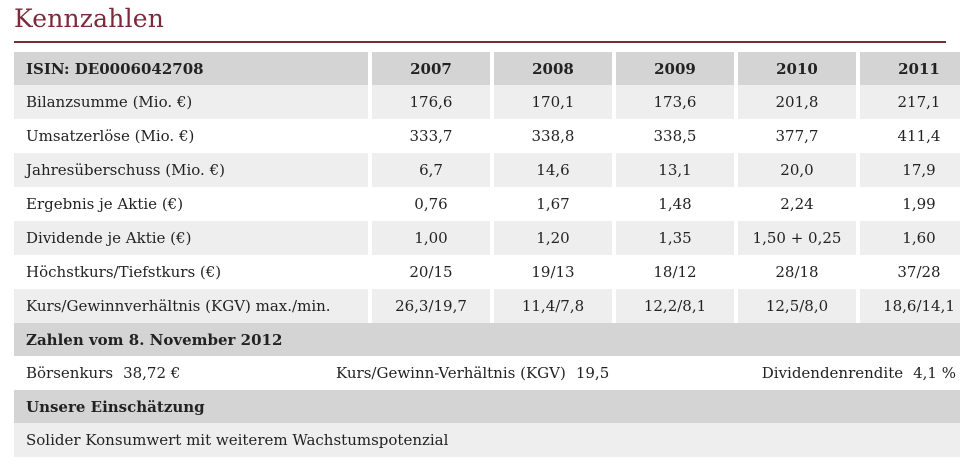 The width and height of the screenshot is (960, 468). I want to click on year-header: 2011, so click(908, 68).